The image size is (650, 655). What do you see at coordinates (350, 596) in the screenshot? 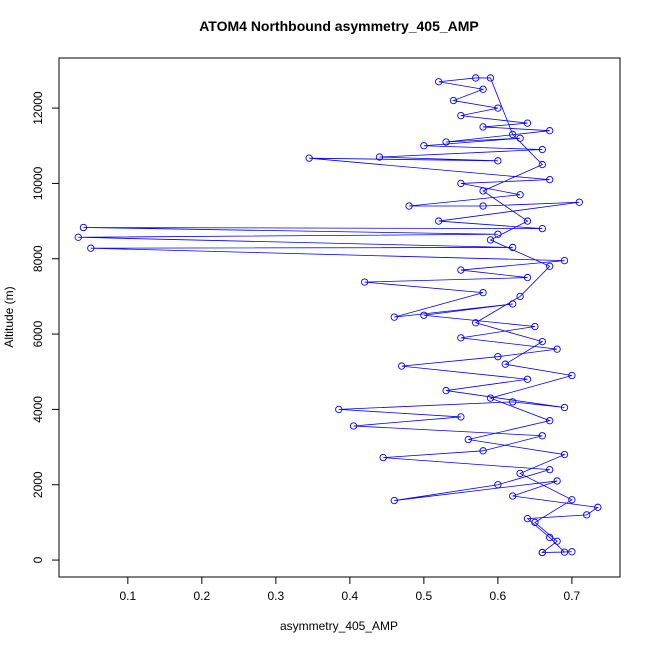
I see `x-tick-label: 0.4` at bounding box center [350, 596].